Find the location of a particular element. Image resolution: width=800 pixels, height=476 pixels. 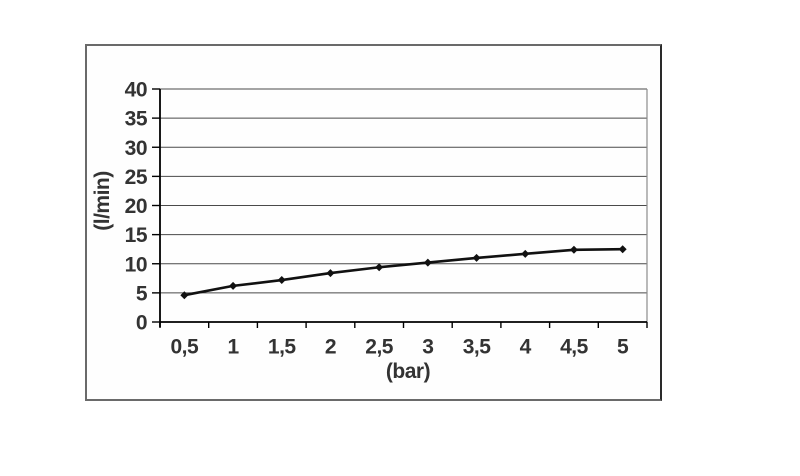

x-tick-label: 1,5 is located at coordinates (282, 347).